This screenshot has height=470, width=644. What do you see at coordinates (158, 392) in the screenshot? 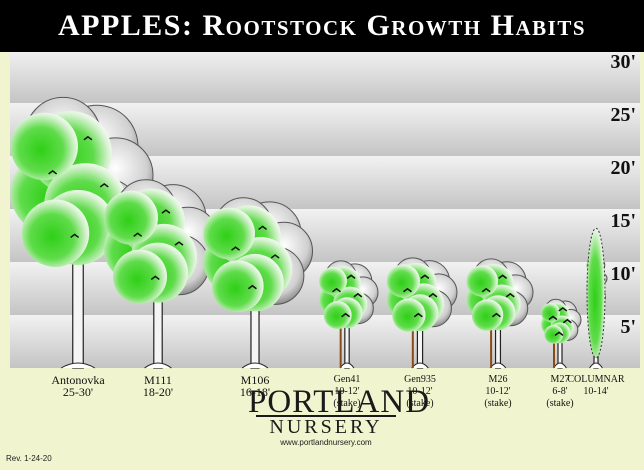
I see `rootstock-height: 18-20'` at bounding box center [158, 392].